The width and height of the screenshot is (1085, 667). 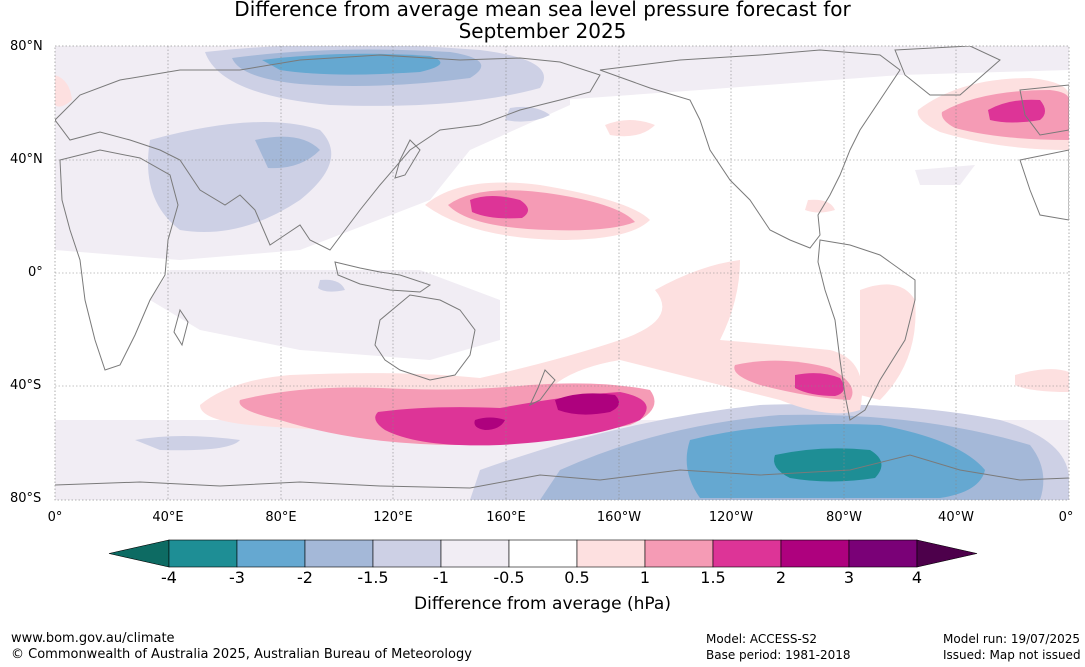 What do you see at coordinates (713, 577) in the screenshot?
I see `colorbar-tick-label: 1.5` at bounding box center [713, 577].